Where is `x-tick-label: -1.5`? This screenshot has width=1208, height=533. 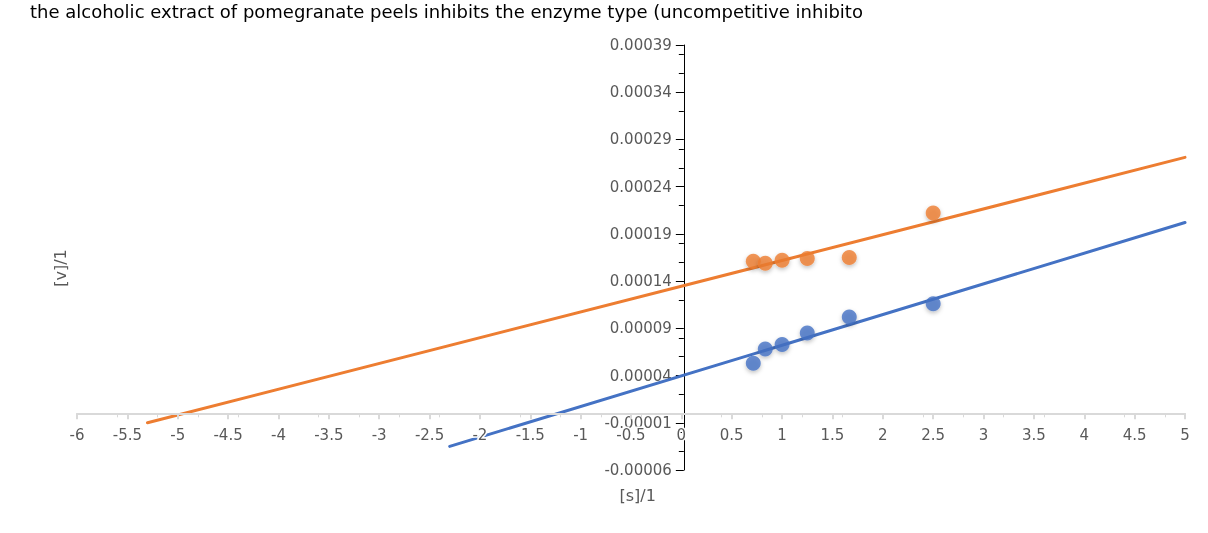
x-tick-label: -1.5 is located at coordinates (530, 434).